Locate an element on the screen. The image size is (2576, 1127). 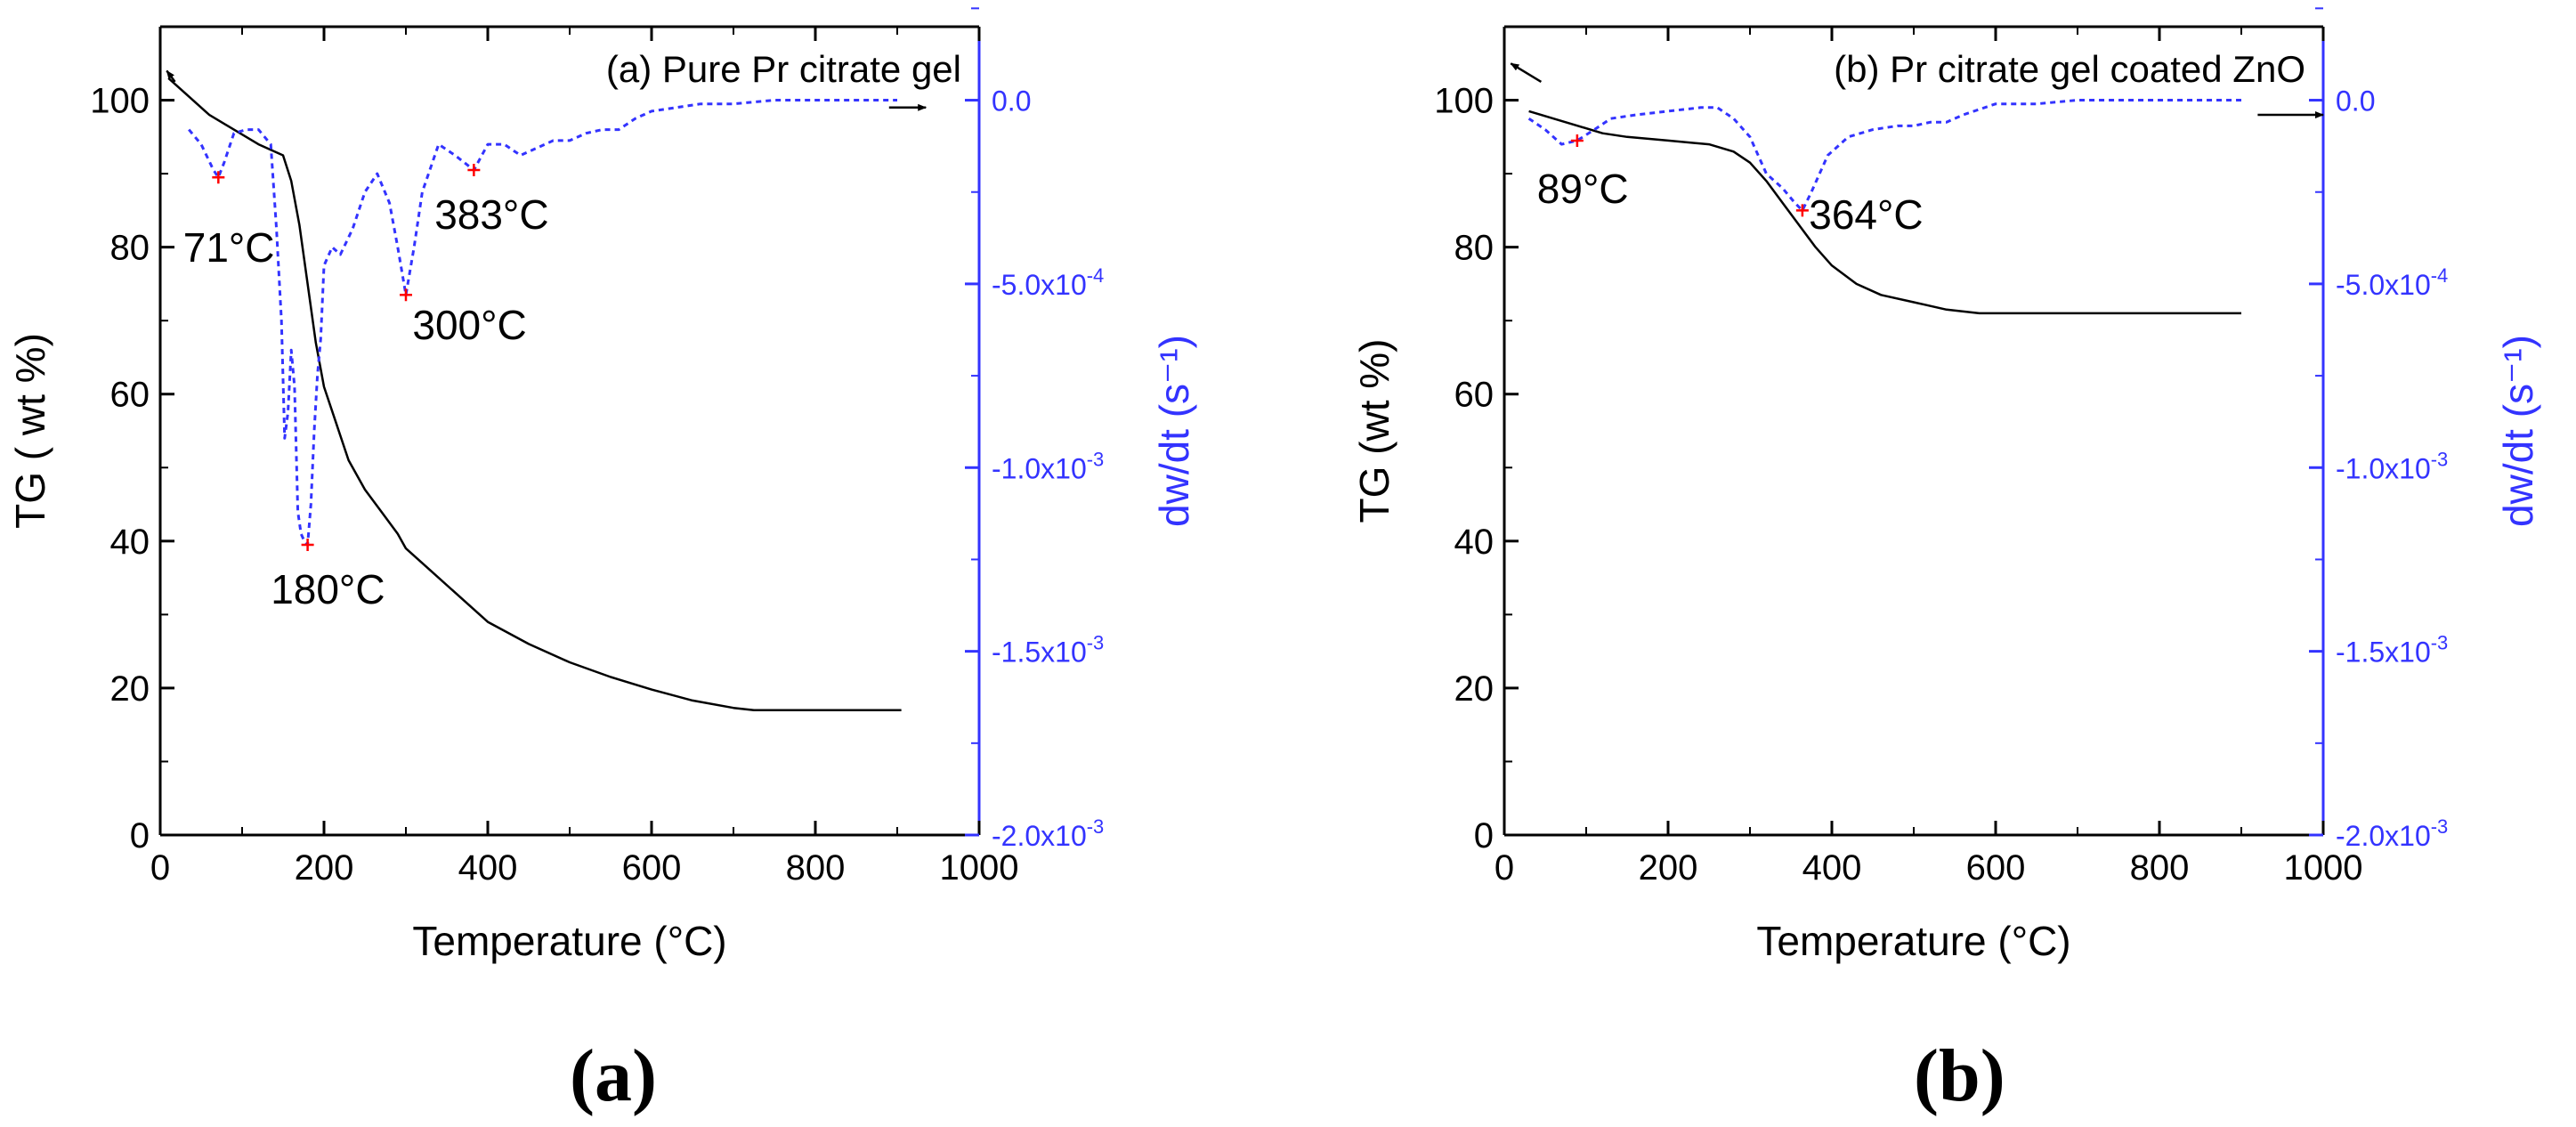
tg-curve is located at coordinates (1885, 212).